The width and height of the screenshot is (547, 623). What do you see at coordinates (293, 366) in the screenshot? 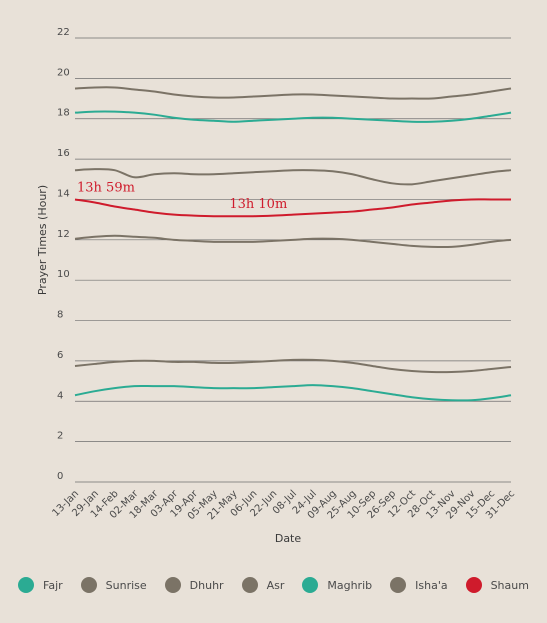
I see `series-line-sunrise` at bounding box center [293, 366].